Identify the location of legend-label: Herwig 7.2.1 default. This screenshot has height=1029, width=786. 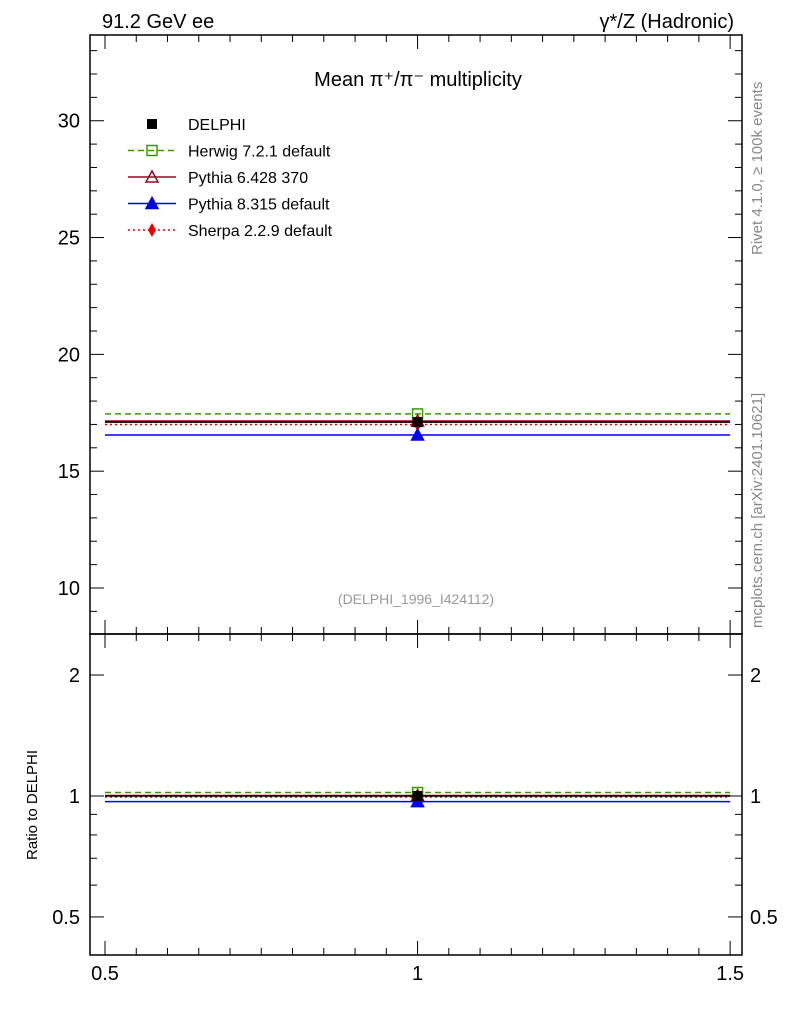
(259, 152).